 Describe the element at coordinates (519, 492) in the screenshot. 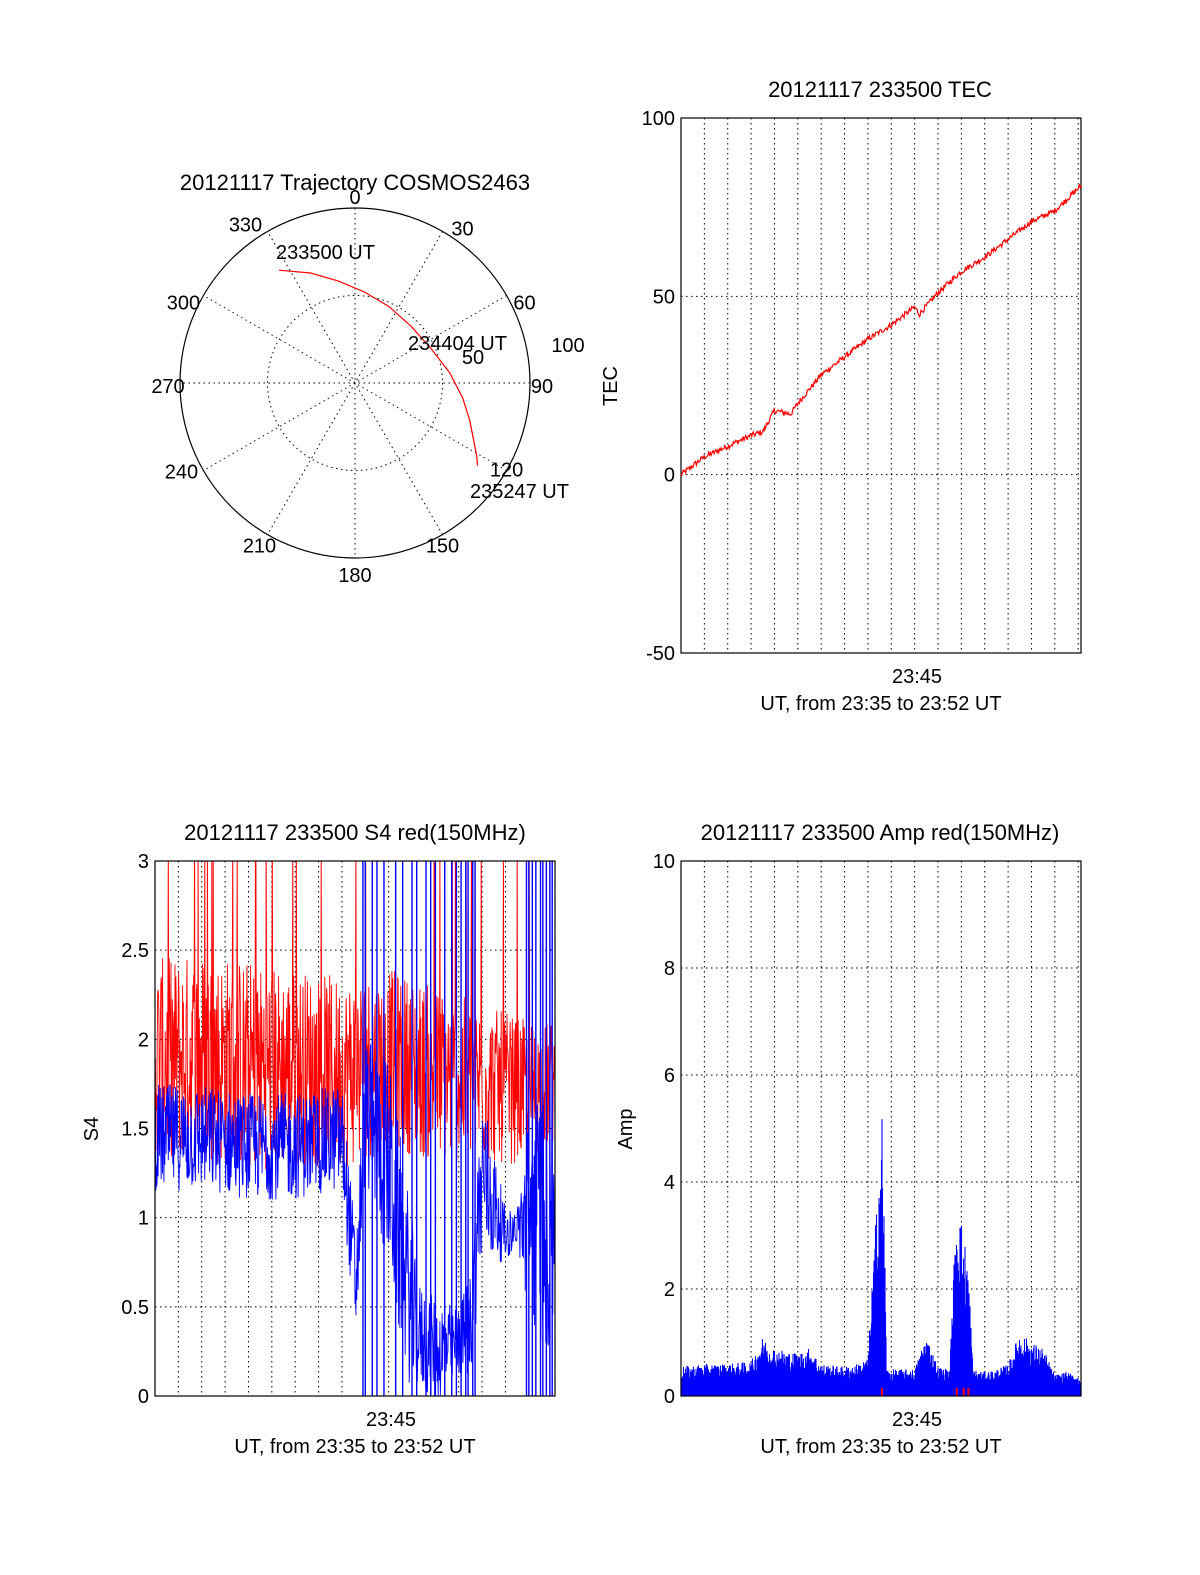

I see `trajectory-end-label: 235247 UT` at that location.